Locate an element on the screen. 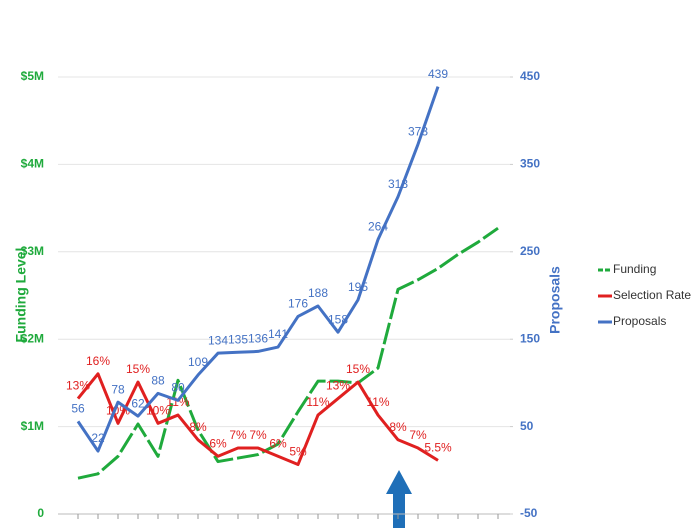 The width and height of the screenshot is (699, 528). y-axis-title: Funding Level is located at coordinates (21, 295).